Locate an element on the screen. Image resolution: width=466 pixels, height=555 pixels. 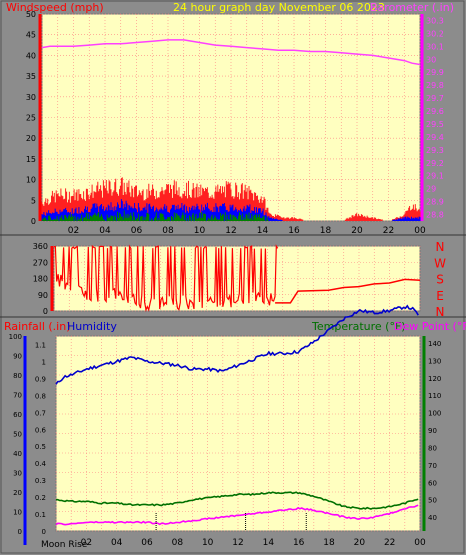
barometer-tick: 30.1 is located at coordinates (435, 46).